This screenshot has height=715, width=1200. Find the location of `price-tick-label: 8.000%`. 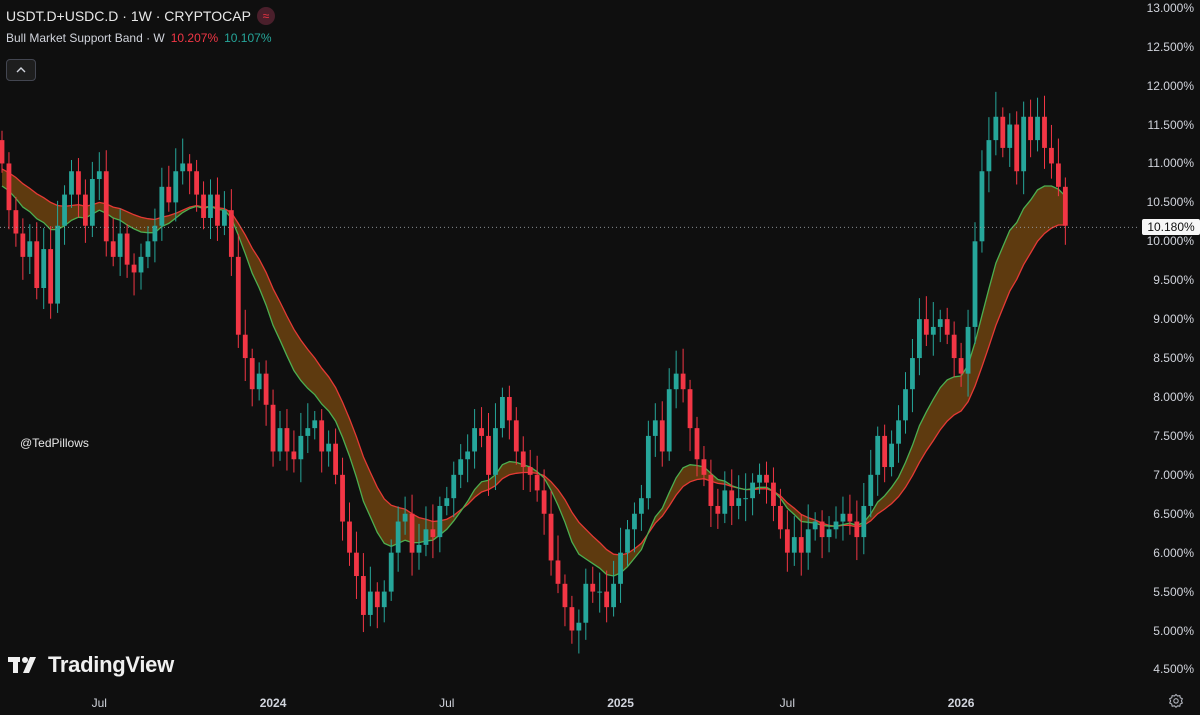

price-tick-label: 8.000% is located at coordinates (1173, 396).